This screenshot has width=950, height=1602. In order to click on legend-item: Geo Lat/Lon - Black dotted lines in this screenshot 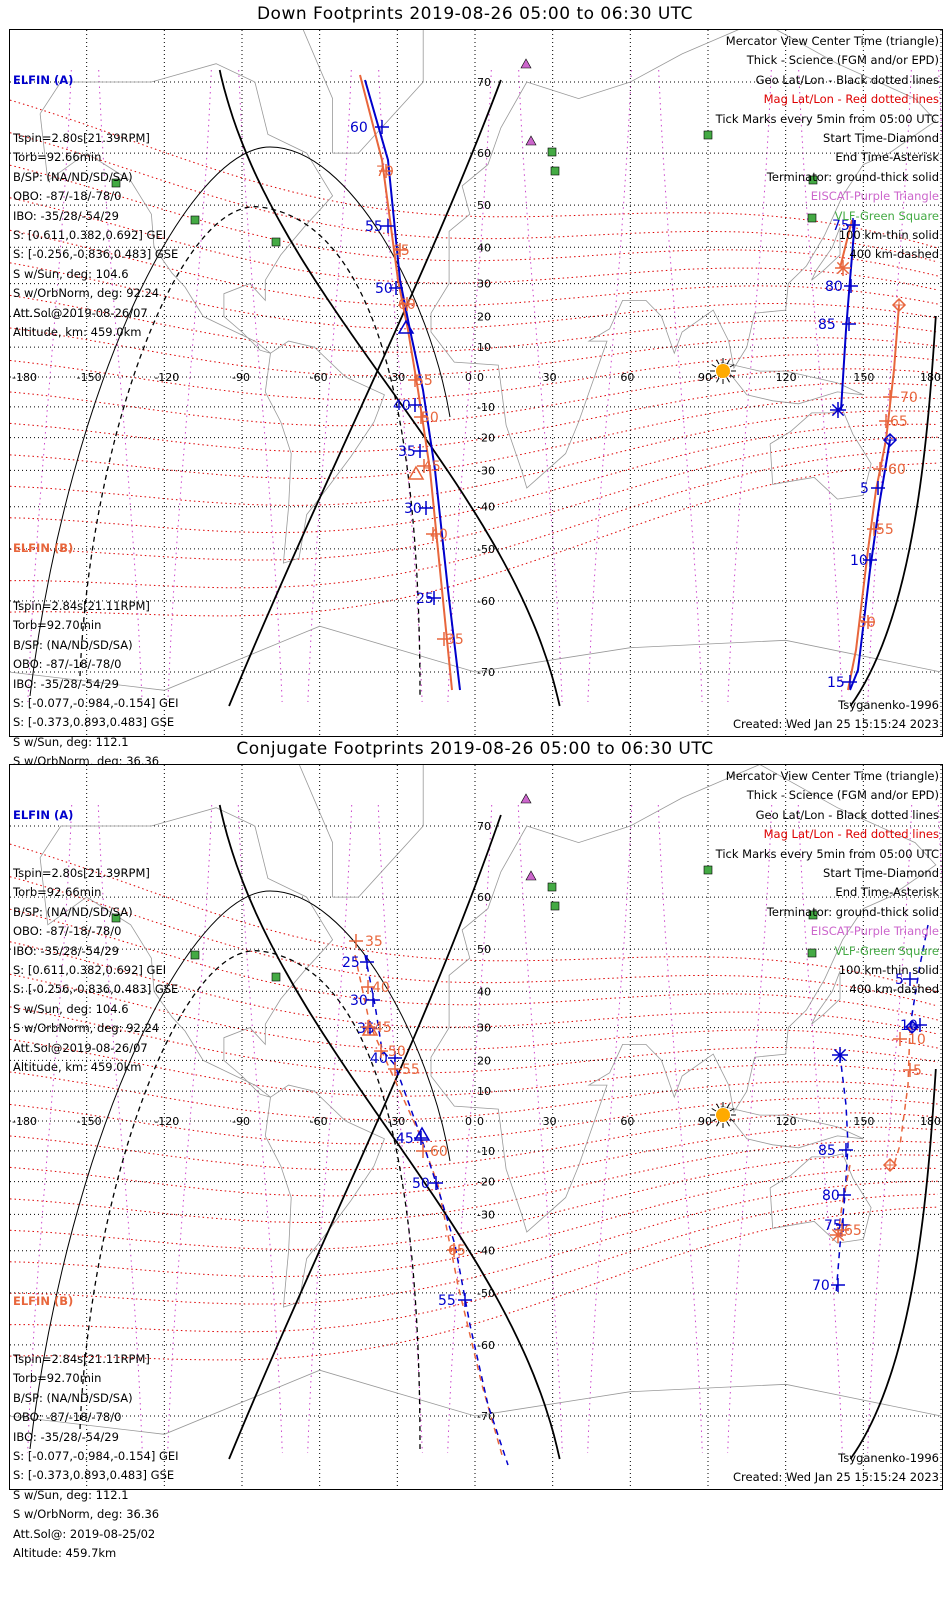, I will do `click(847, 814)`.